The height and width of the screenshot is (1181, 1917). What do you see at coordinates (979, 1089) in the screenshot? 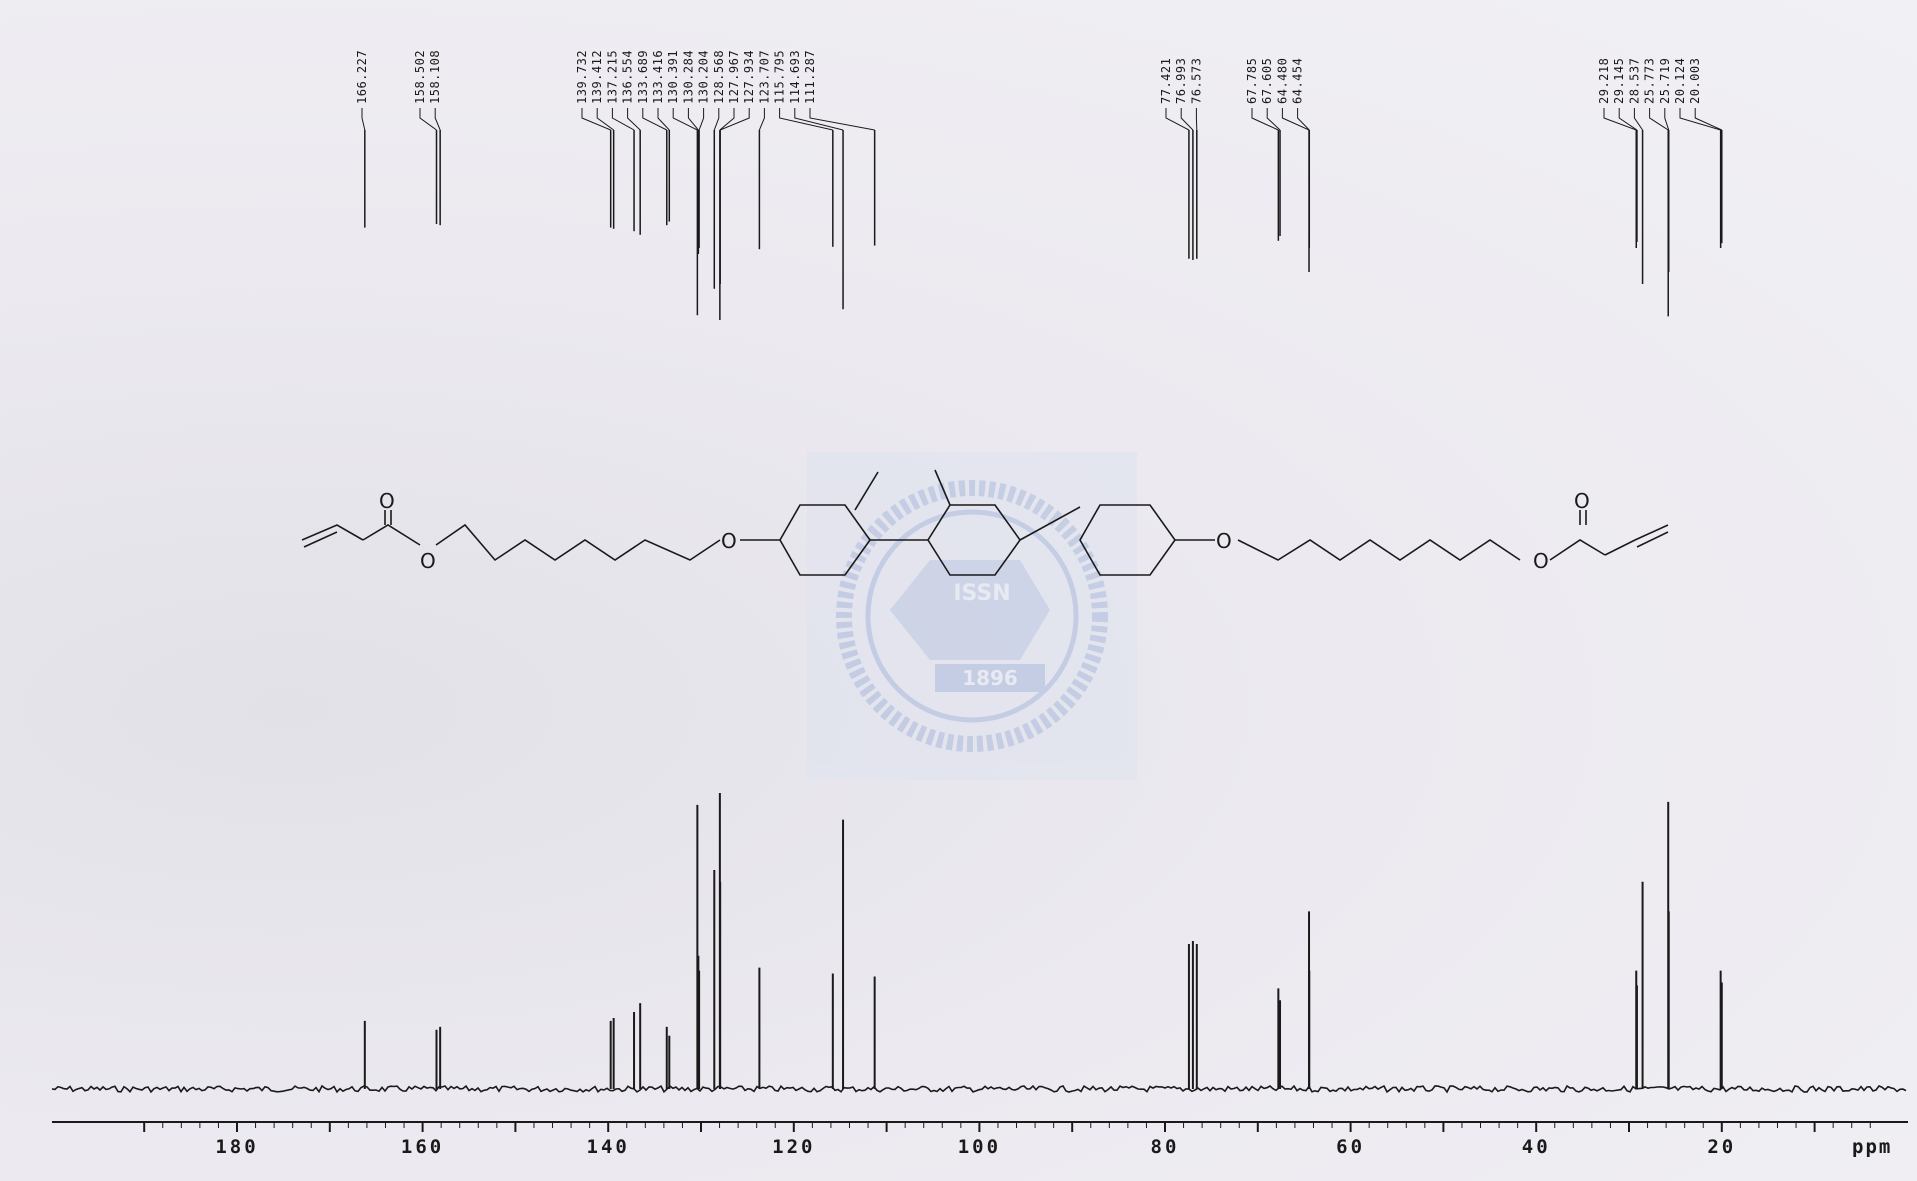
I see `spectrum-baseline` at bounding box center [979, 1089].